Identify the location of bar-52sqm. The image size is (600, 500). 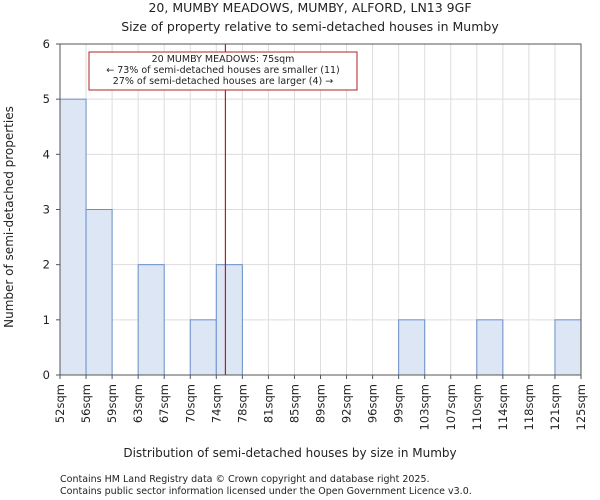
(73, 237).